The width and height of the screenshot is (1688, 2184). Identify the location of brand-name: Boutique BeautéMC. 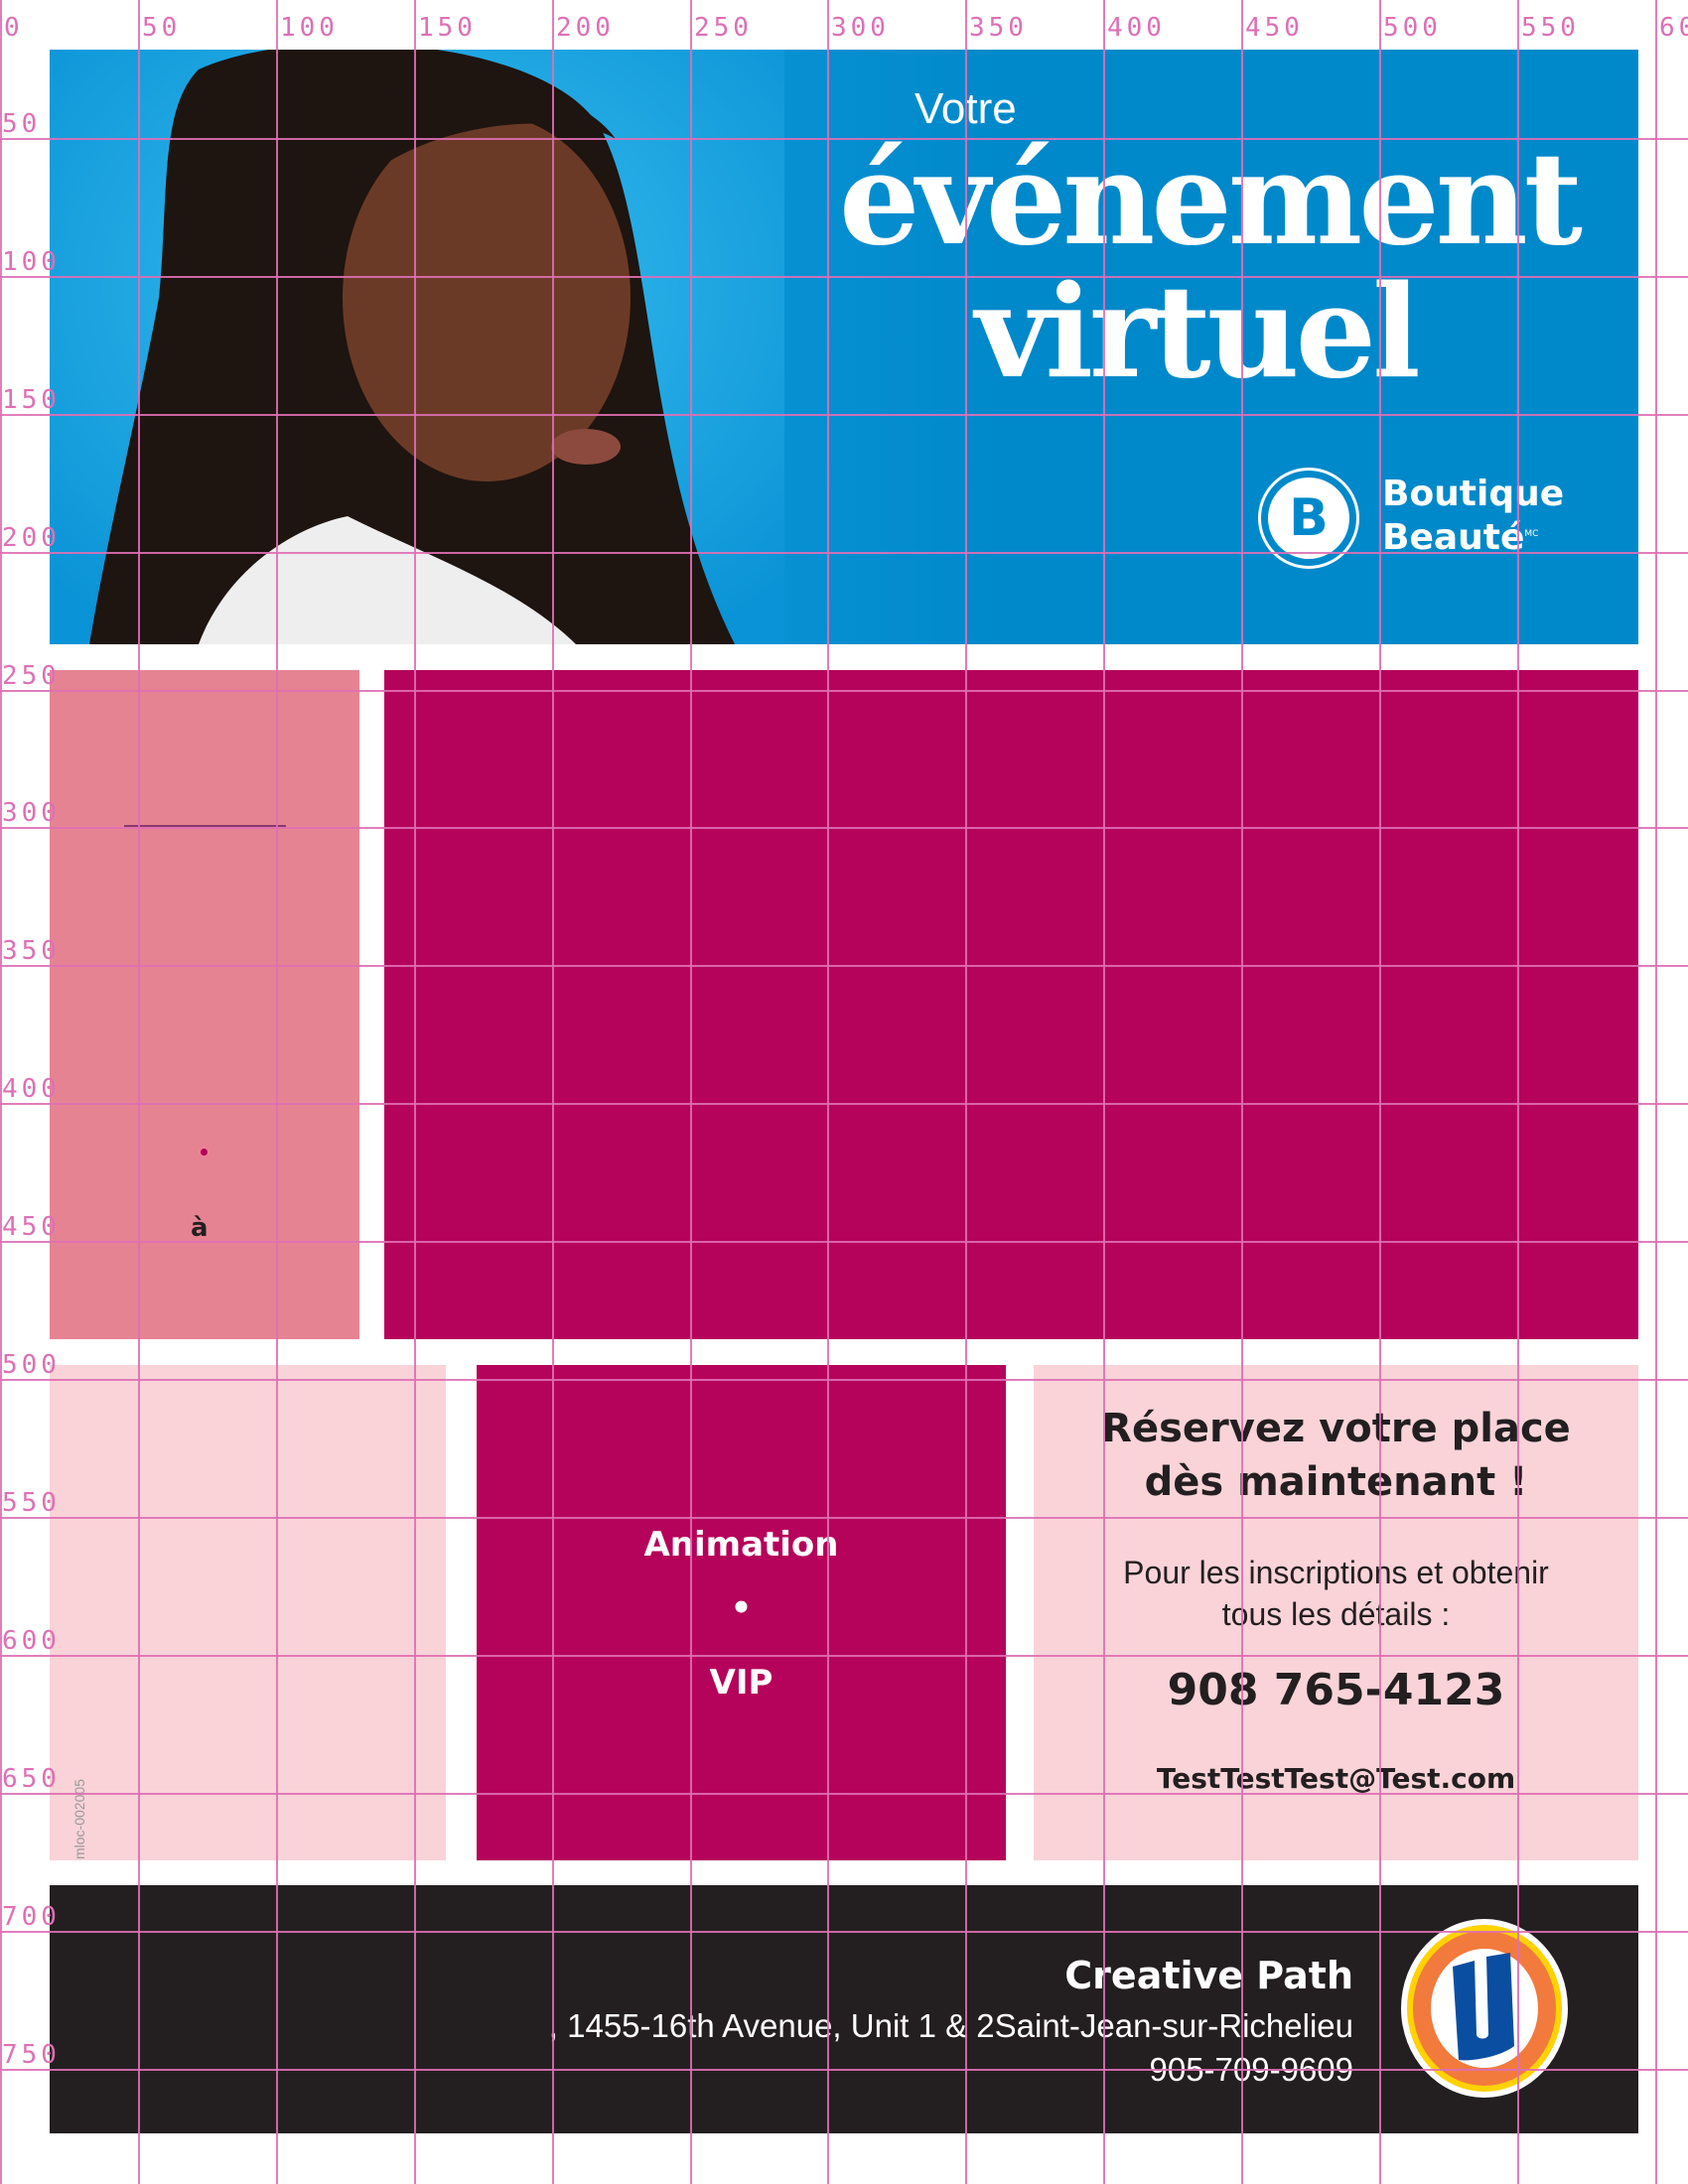
(1473, 516).